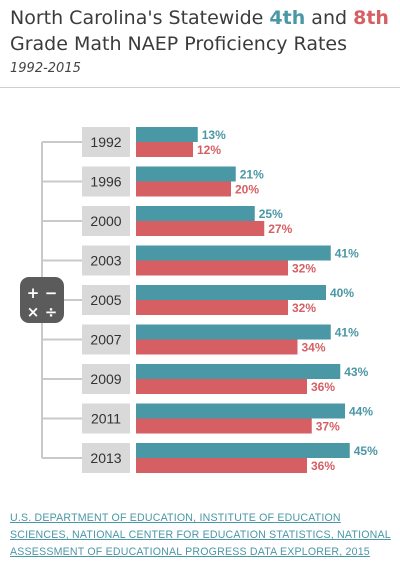  What do you see at coordinates (209, 150) in the screenshot?
I see `data-label-grade8: 12%` at bounding box center [209, 150].